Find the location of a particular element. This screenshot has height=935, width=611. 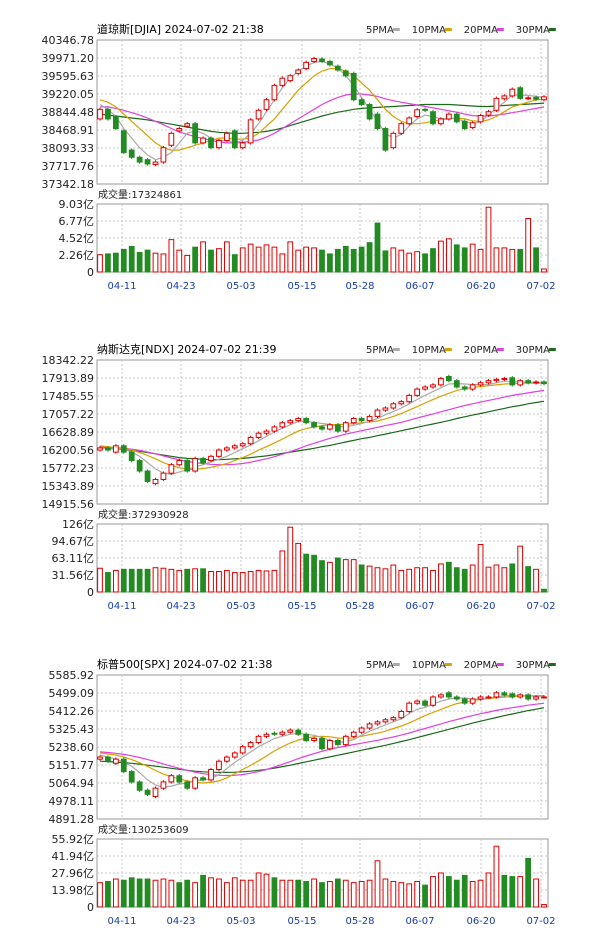

x-tick-label: 06-20 is located at coordinates (480, 921).